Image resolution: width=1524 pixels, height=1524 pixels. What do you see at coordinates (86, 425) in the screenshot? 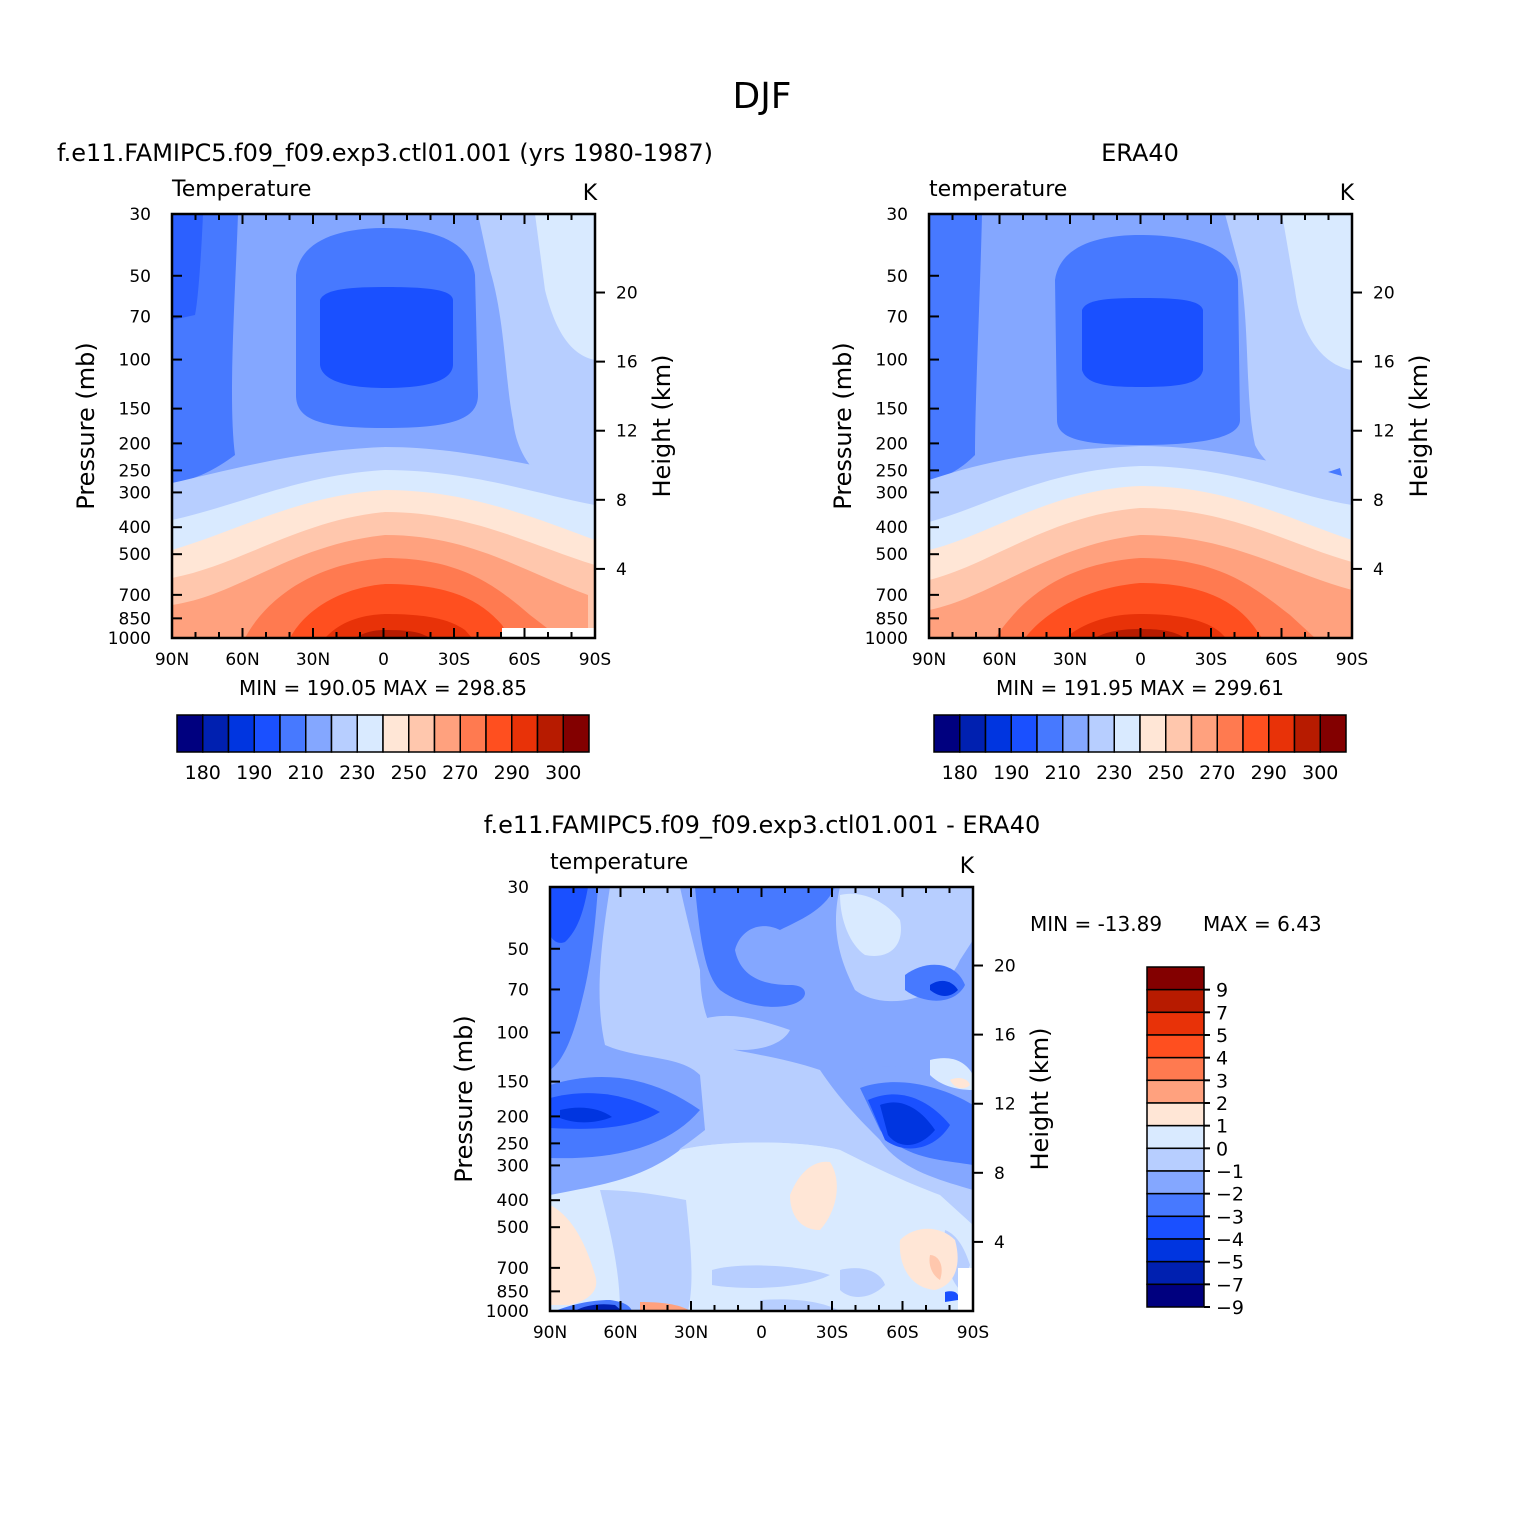
I see `y-axis-title: Pressure (mb)` at bounding box center [86, 425].